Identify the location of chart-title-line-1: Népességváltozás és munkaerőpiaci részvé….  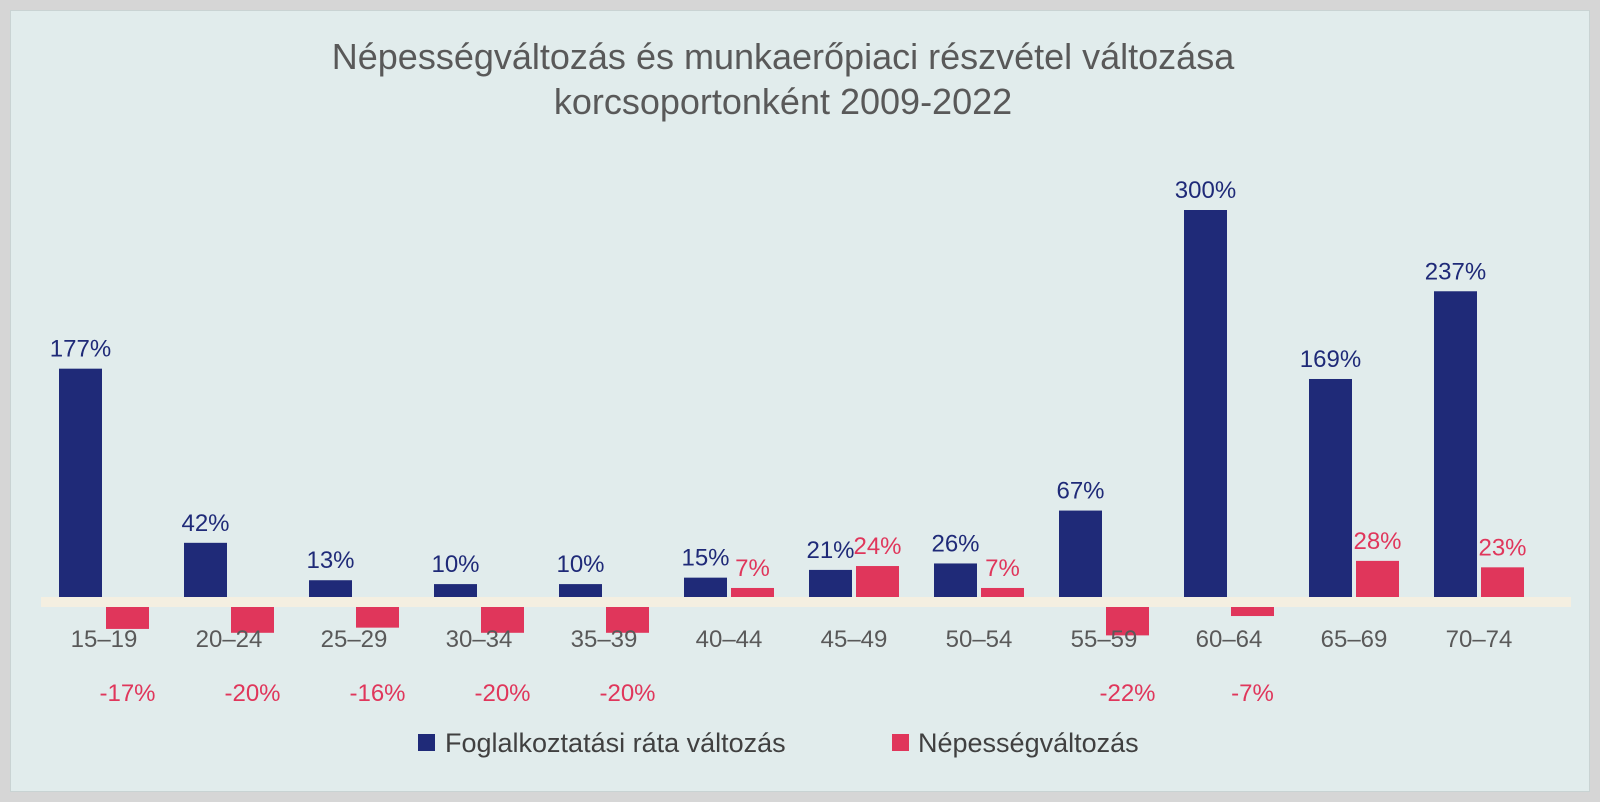
(783, 56).